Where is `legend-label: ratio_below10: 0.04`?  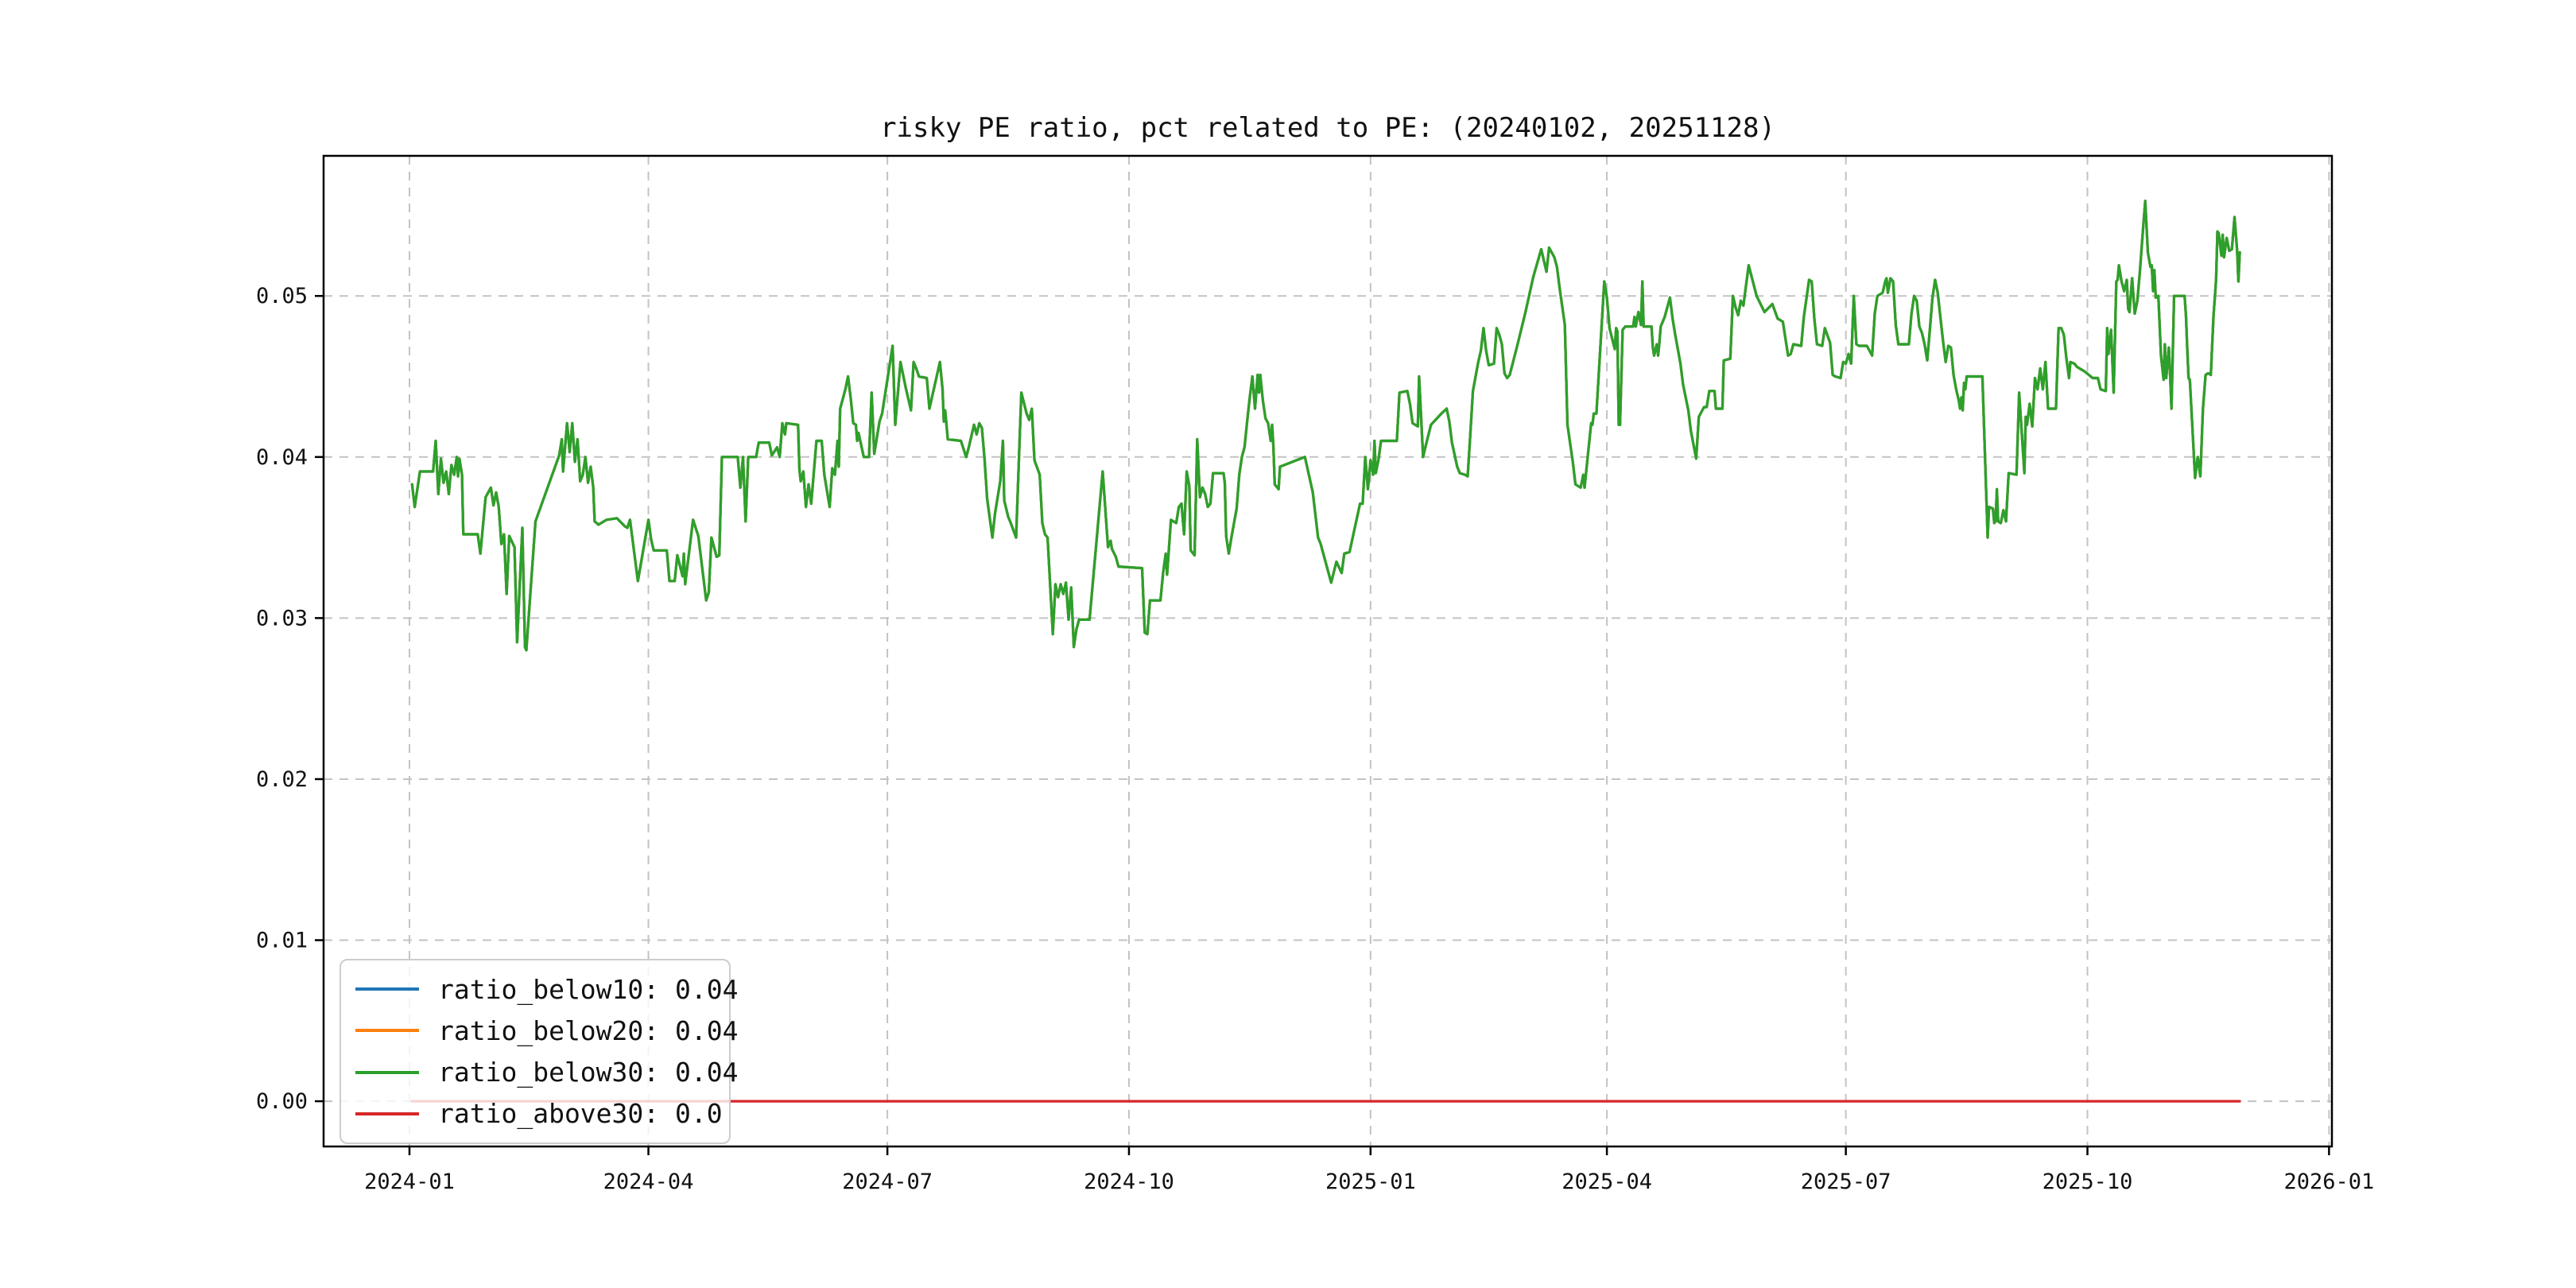
legend-label: ratio_below10: 0.04 is located at coordinates (588, 989).